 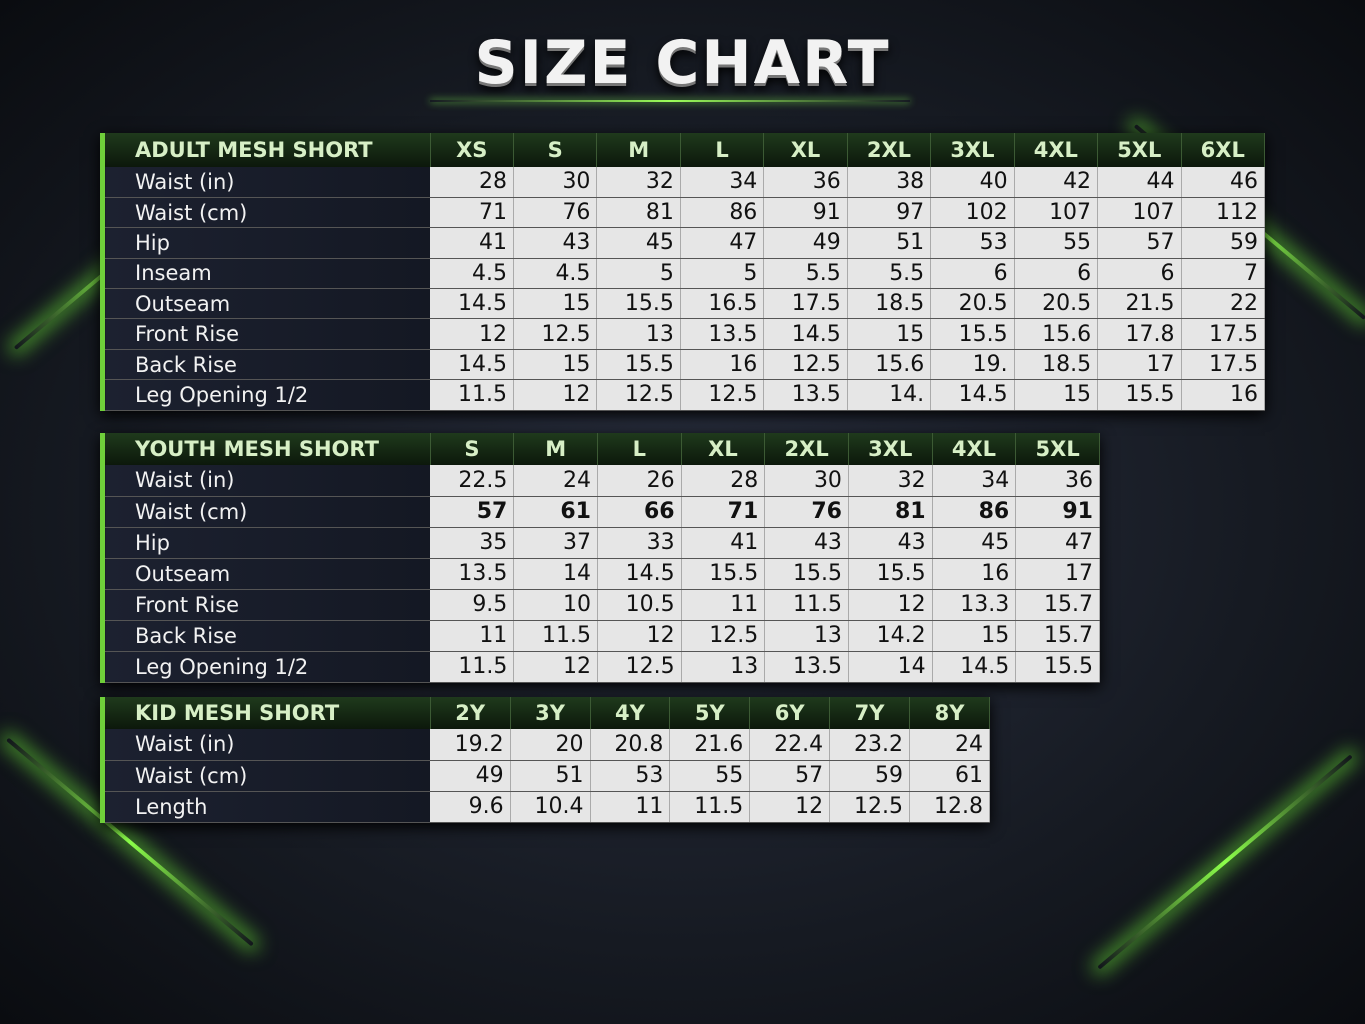 I want to click on measure-row: Waist (cm) 57 61 66 71 76 81 86 91, so click(x=601, y=512).